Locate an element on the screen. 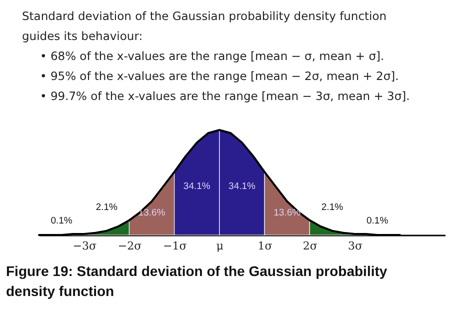 The width and height of the screenshot is (462, 335). x-tick-label: 3σ is located at coordinates (356, 246).